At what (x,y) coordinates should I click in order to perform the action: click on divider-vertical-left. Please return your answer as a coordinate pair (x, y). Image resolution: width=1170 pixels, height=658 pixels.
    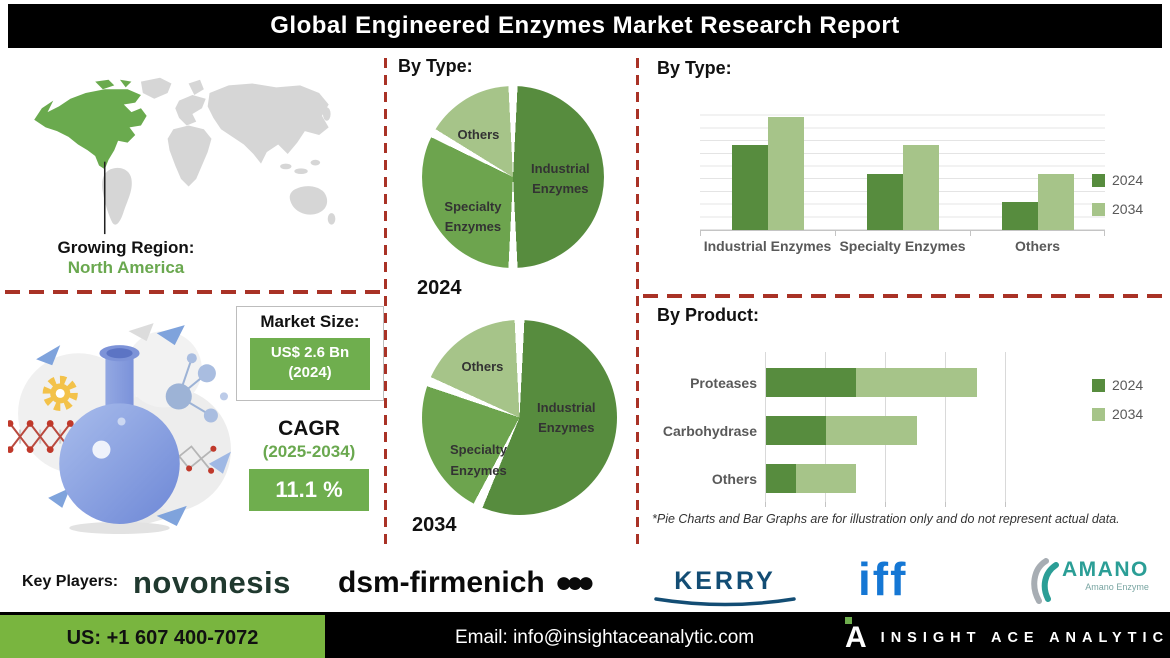
    Looking at the image, I should click on (385, 301).